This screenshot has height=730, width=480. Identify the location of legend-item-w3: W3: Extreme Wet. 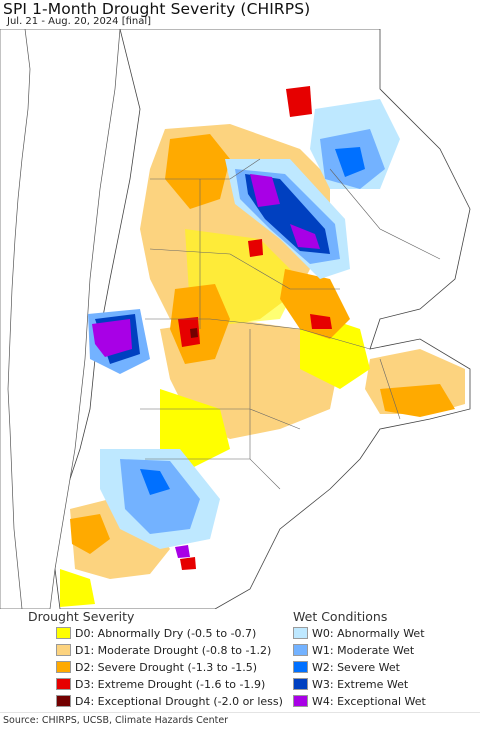
(350, 684).